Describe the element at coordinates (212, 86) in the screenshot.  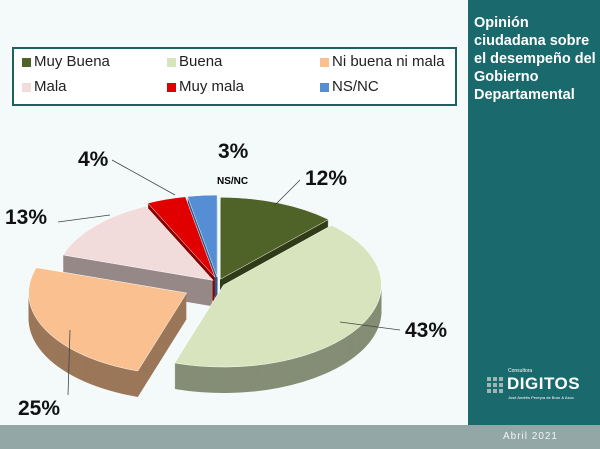
I see `legend-label: Muy mala` at that location.